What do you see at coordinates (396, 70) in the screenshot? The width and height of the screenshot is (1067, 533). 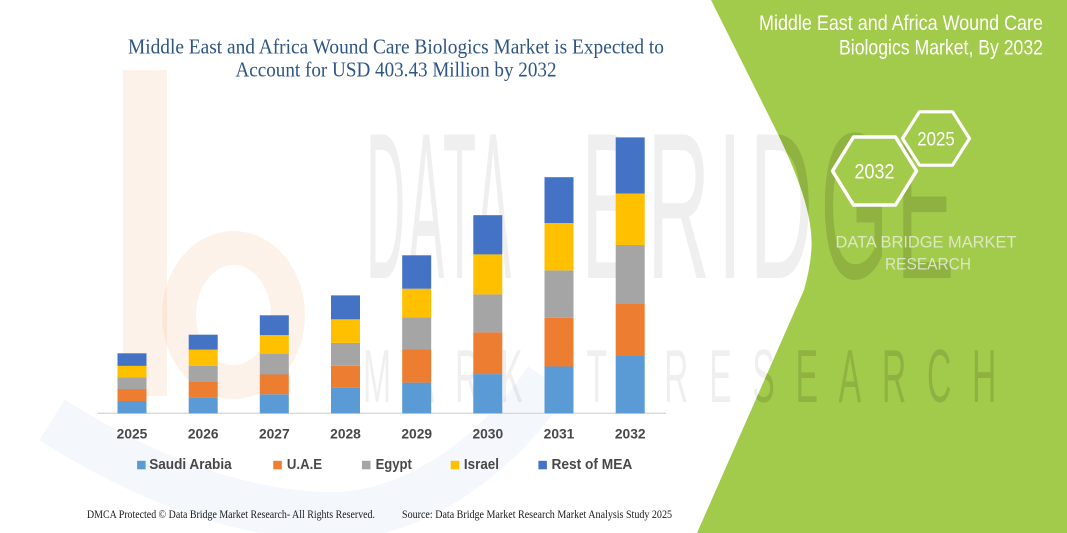 I see `svg-text:Account for USD 403.43 Million: Account for USD 403.43 Million by 2032` at bounding box center [396, 70].